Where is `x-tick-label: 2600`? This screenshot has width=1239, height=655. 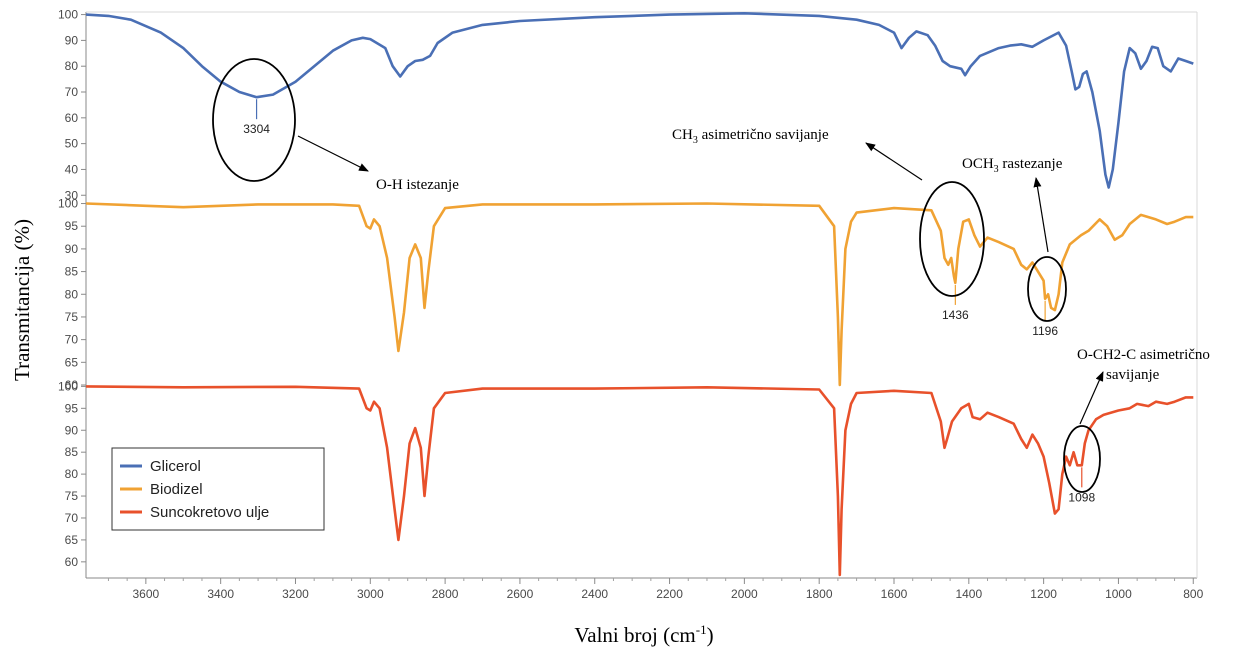
x-tick-label: 2600 is located at coordinates (520, 594).